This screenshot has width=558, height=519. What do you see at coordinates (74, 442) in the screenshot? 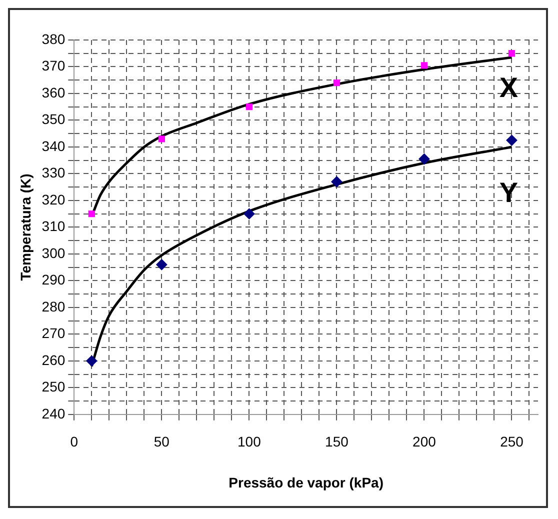
I see `x-tick-label: 0` at bounding box center [74, 442].